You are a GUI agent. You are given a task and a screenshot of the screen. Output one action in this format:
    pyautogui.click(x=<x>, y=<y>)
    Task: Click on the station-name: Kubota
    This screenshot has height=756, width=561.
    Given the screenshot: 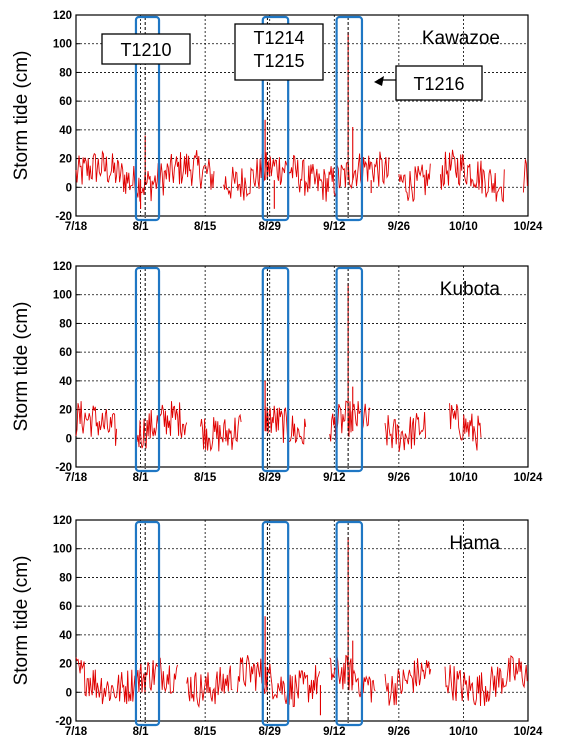 What is the action you would take?
    pyautogui.click(x=470, y=289)
    